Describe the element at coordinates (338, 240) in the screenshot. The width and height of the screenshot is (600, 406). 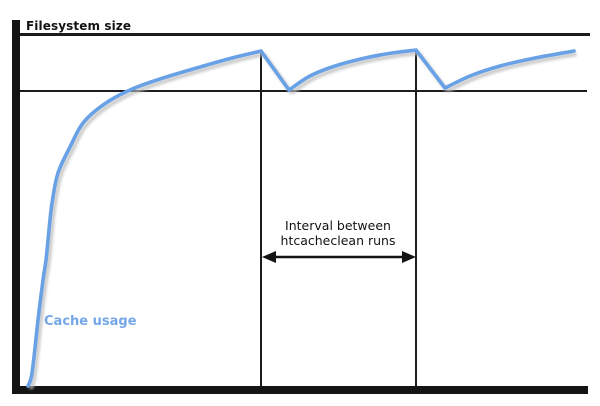
I see `interval-label-line2: htcacheclean runs` at that location.